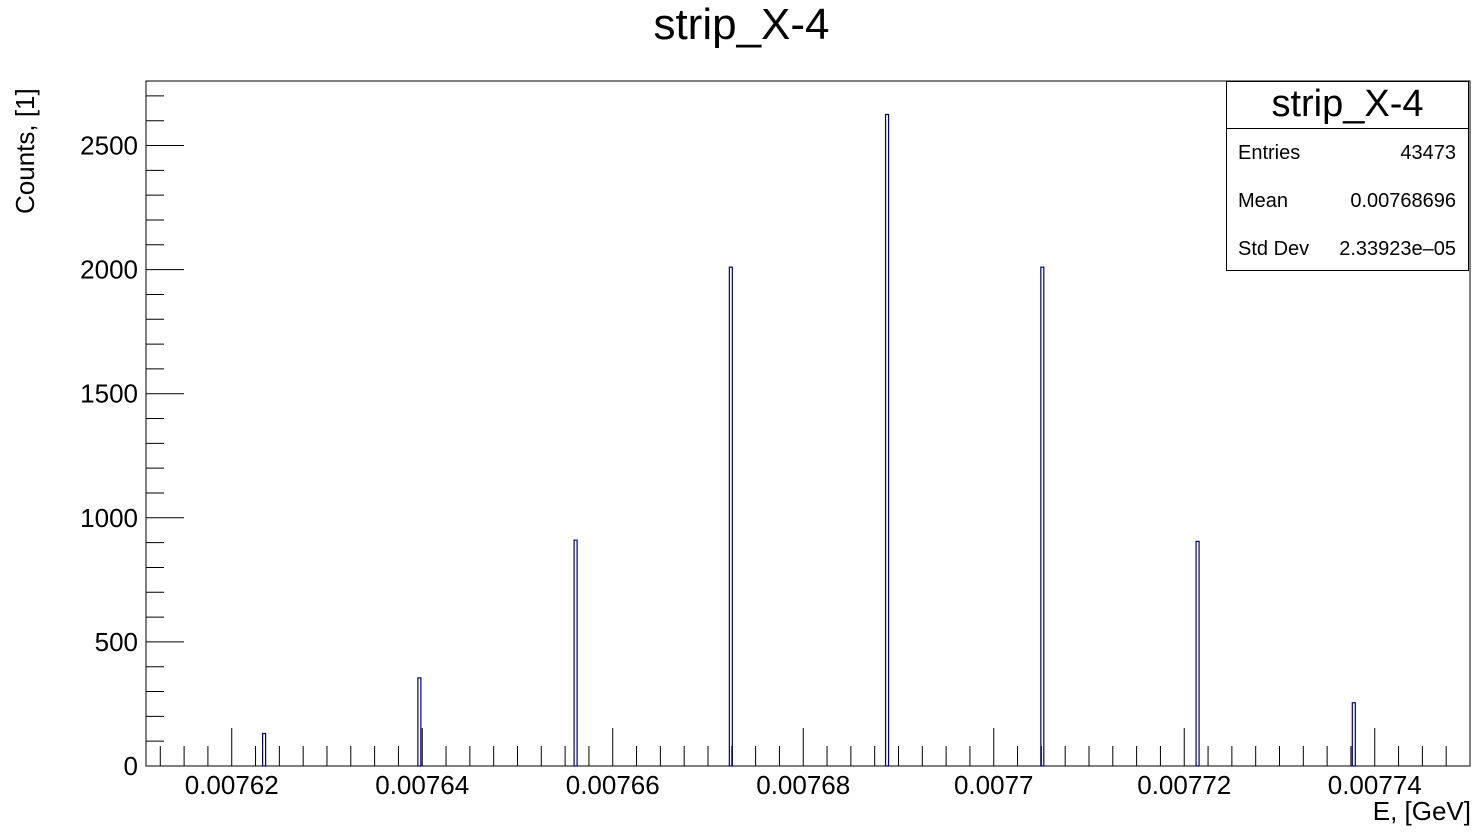 The image size is (1483, 835). Describe the element at coordinates (803, 785) in the screenshot. I see `x-tick-label: 0.00768` at that location.